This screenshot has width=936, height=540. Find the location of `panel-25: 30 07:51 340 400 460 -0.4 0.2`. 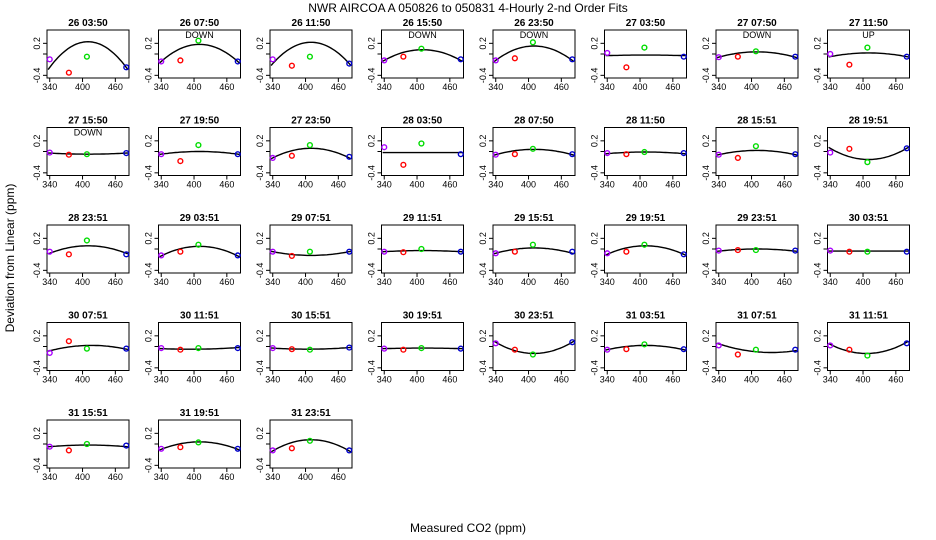

panel-25: 30 07:51 340 400 460 -0.4 0.2 is located at coordinates (81, 348).